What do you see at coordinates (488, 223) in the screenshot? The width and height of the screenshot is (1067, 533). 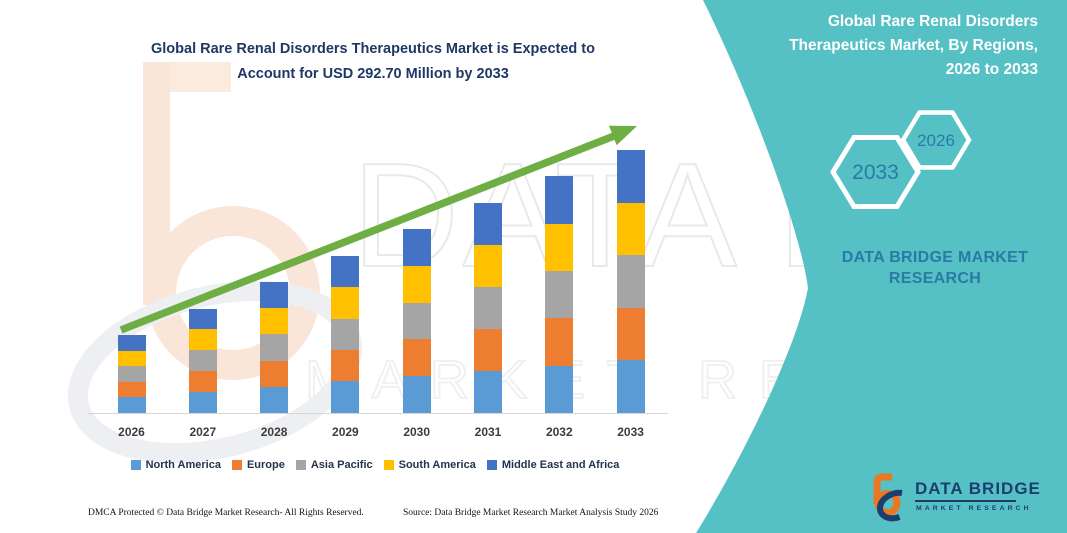 I see `bar-segment-middle-east-and-africa-2031` at bounding box center [488, 223].